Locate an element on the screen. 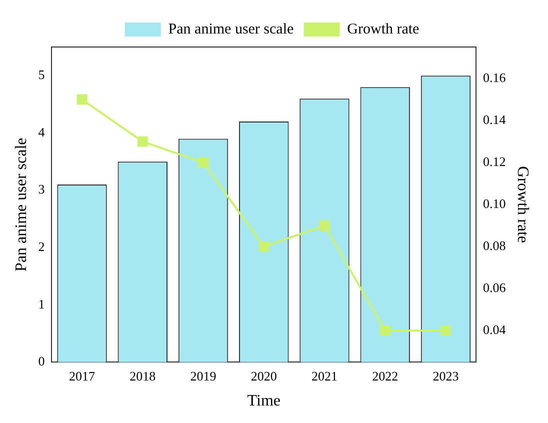  y2-tick-label: 0.04 is located at coordinates (494, 330).